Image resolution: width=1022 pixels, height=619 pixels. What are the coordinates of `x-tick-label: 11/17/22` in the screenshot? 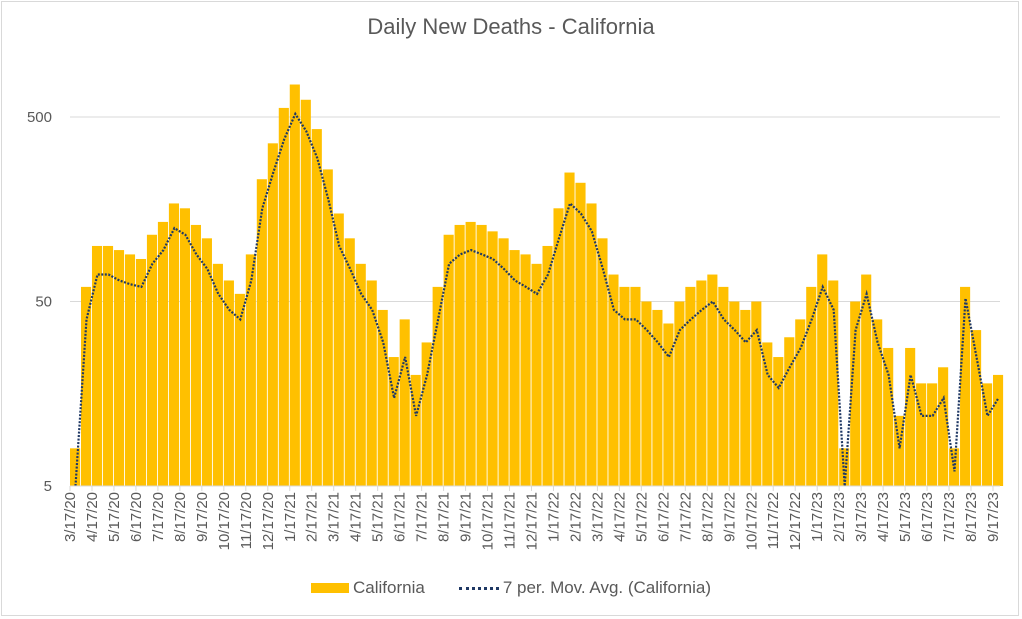 It's located at (773, 520).